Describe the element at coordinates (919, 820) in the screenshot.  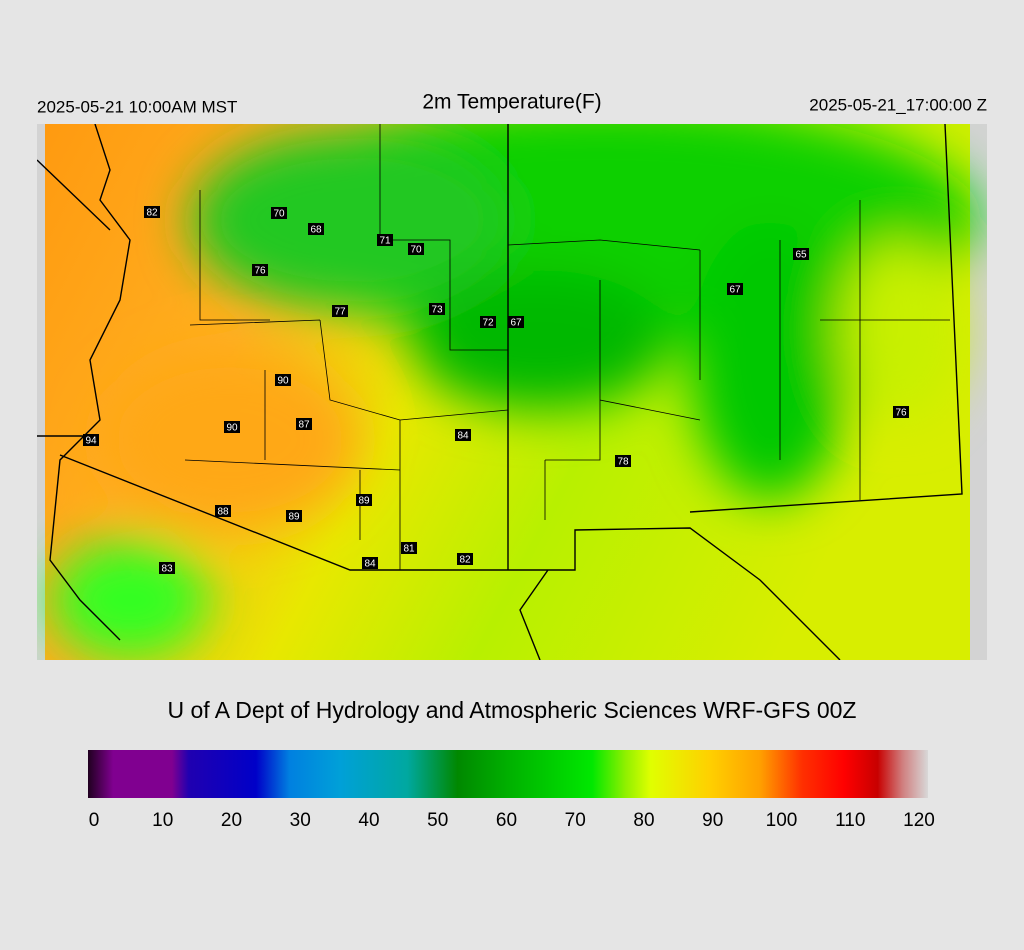
I see `colorbar-tick-label: 120` at that location.